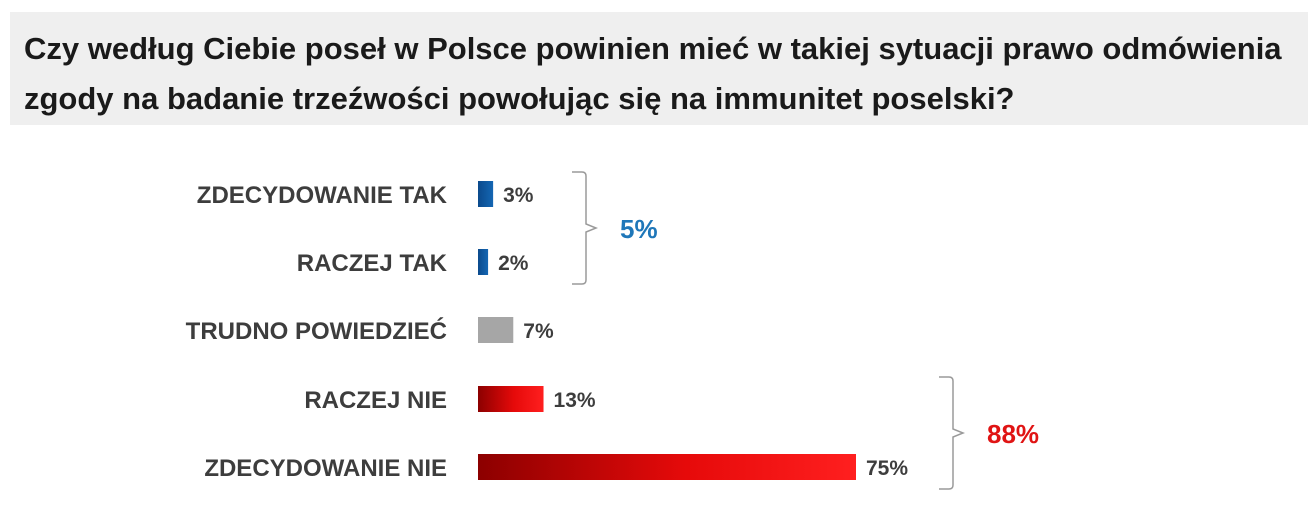 This screenshot has width=1308, height=512. Describe the element at coordinates (538, 331) in the screenshot. I see `value-label-trudno-powiedziec: 7%` at that location.